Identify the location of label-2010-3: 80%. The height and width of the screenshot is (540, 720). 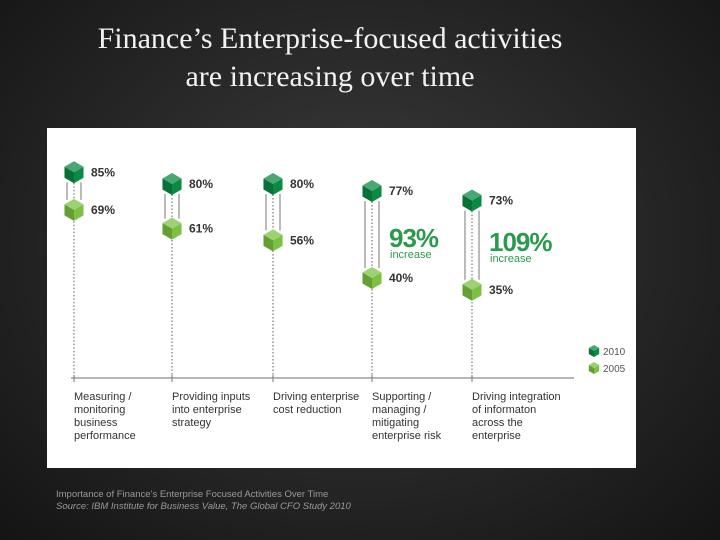
(302, 184).